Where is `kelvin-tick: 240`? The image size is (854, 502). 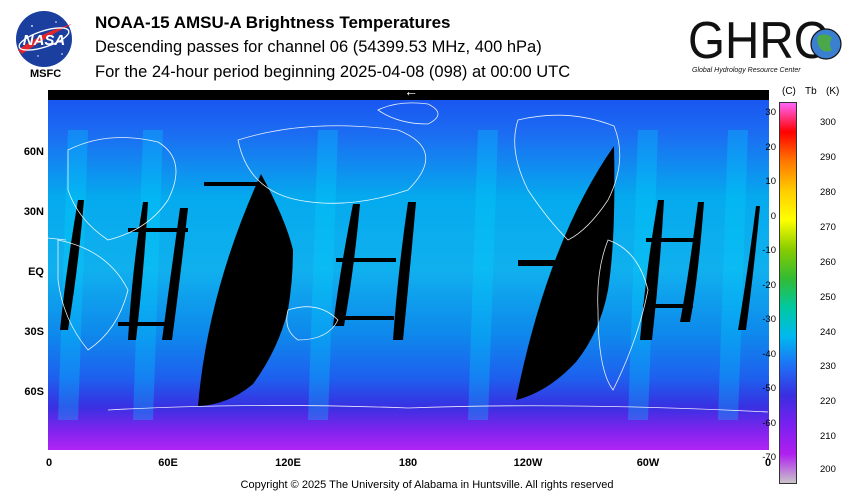 kelvin-tick: 240 is located at coordinates (828, 332).